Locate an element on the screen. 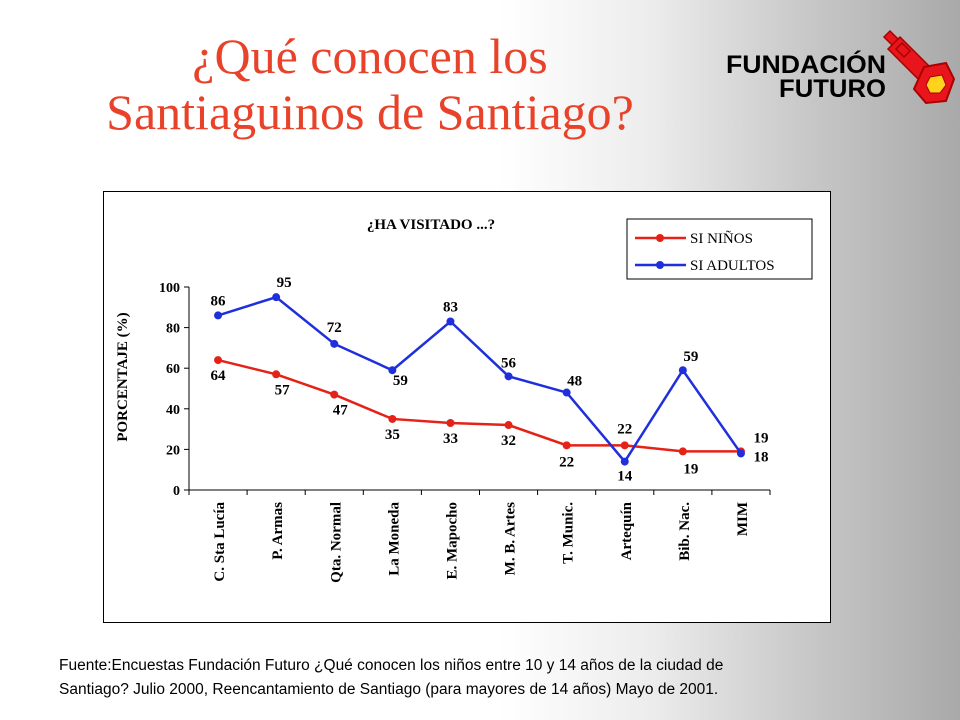 The height and width of the screenshot is (720, 960). x-tick-label: T. Munic. is located at coordinates (569, 533).